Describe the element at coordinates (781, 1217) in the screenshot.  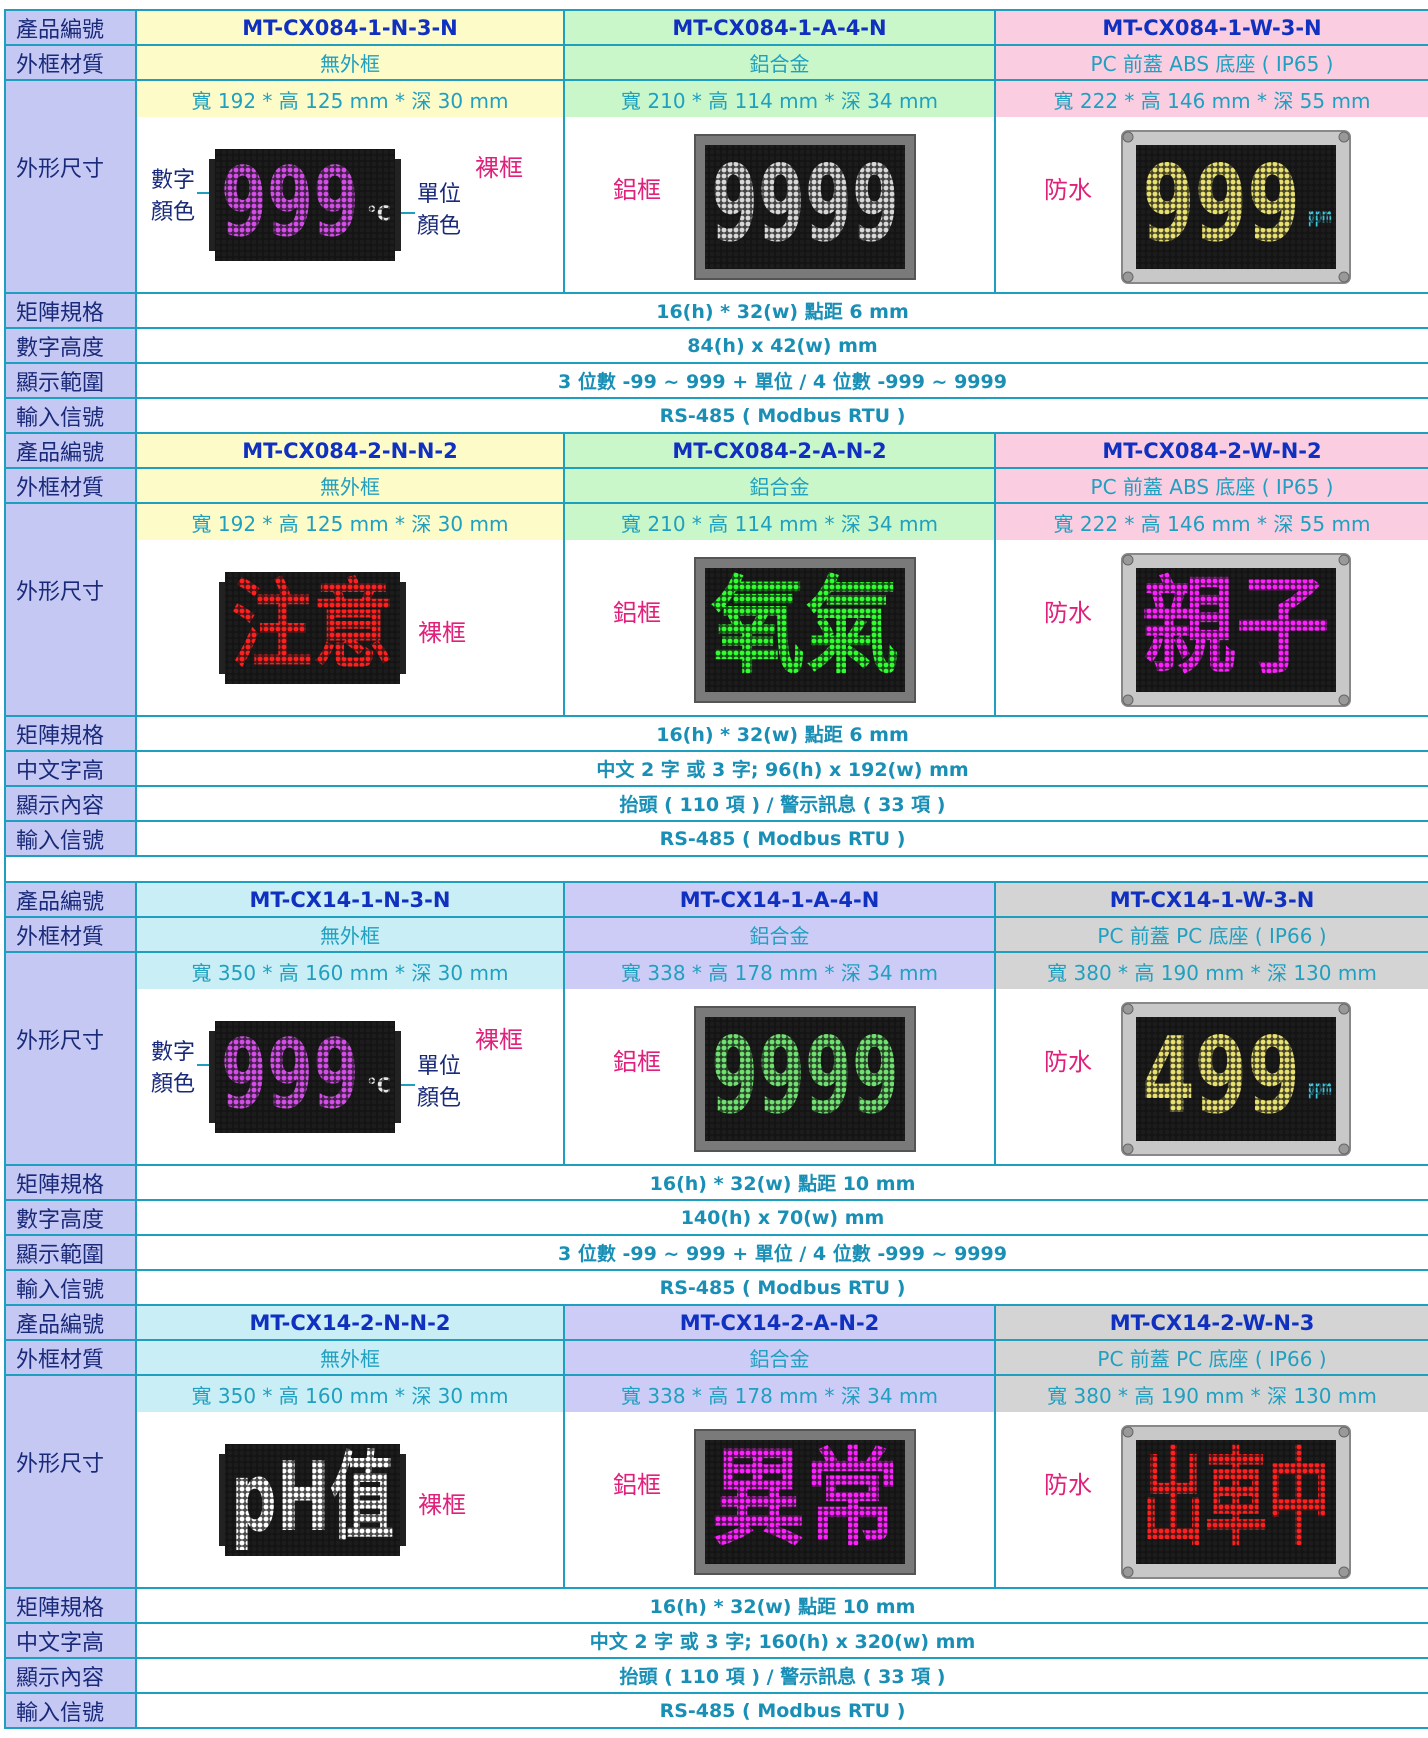
I see `spec-value: 140(h) x 70(w) mm` at that location.